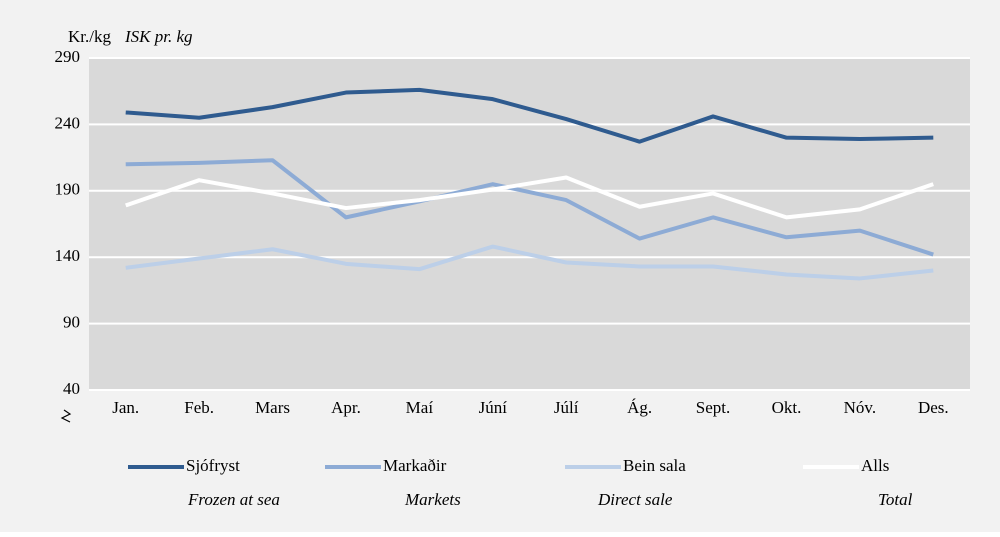  Describe the element at coordinates (346, 407) in the screenshot. I see `x-tick-label: Apr.` at that location.